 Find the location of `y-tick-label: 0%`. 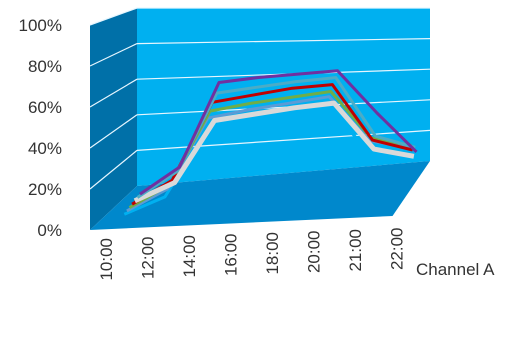

y-tick-label: 0% is located at coordinates (49, 230).